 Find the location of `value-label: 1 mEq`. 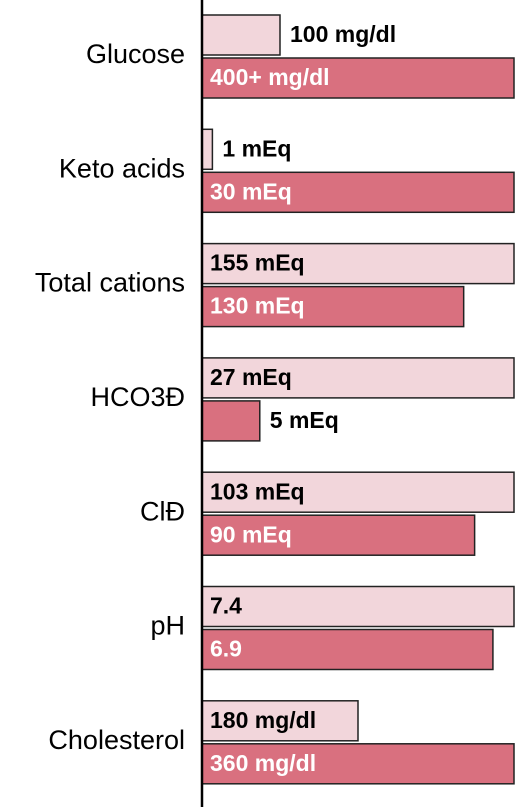

value-label: 1 mEq is located at coordinates (256, 148).